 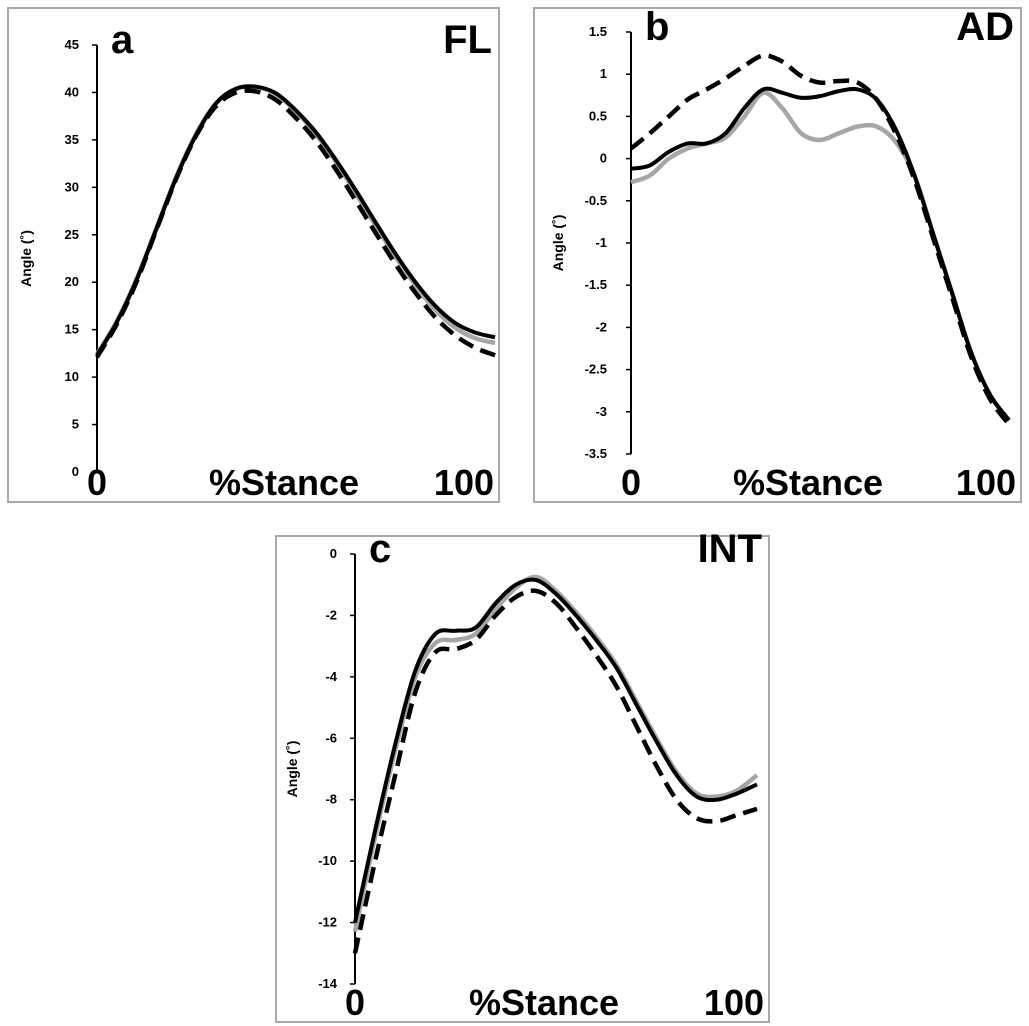 What do you see at coordinates (544, 1002) in the screenshot?
I see `x-axis-title-c: %Stance` at bounding box center [544, 1002].